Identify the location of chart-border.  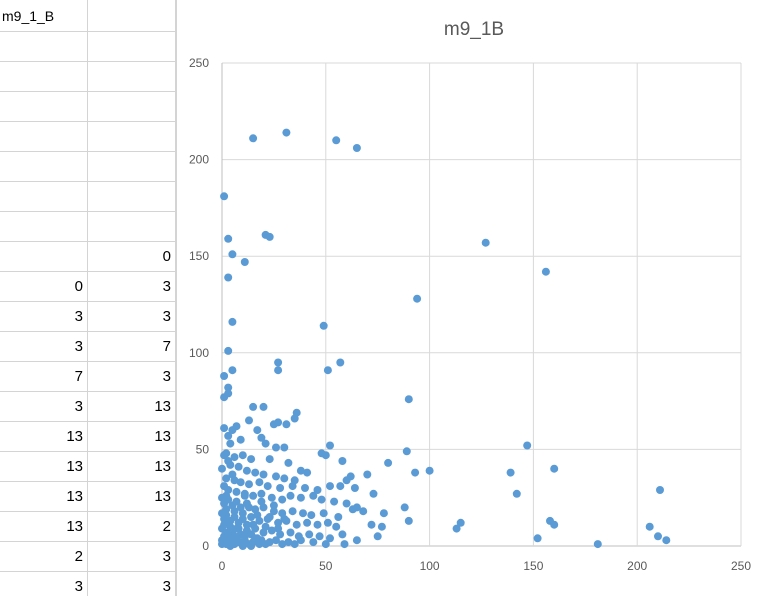
(176, 298).